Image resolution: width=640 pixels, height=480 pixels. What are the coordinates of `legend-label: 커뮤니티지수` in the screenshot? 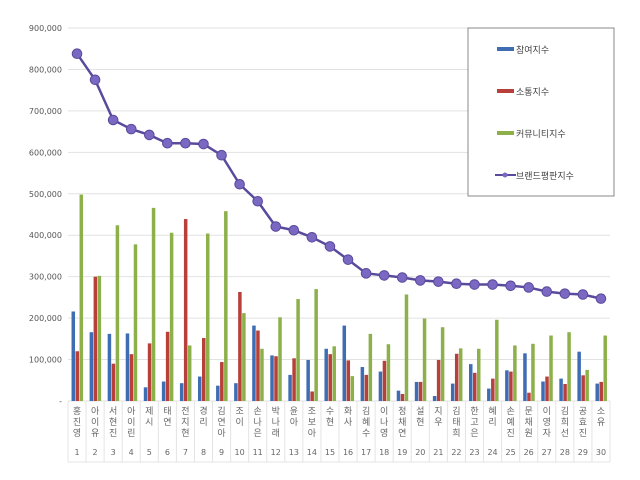 It's located at (541, 134).